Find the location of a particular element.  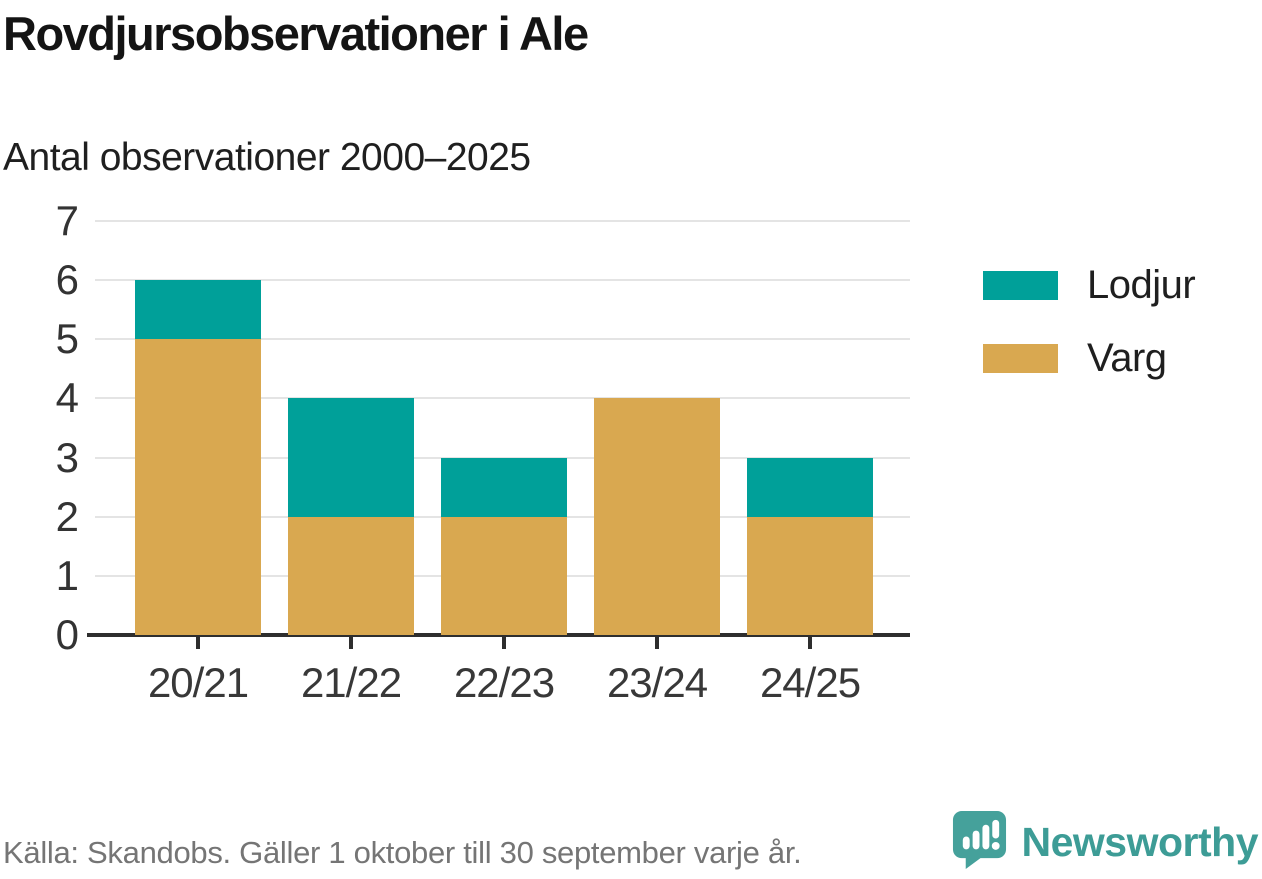

legend: Lodjur Varg is located at coordinates (1089, 336).